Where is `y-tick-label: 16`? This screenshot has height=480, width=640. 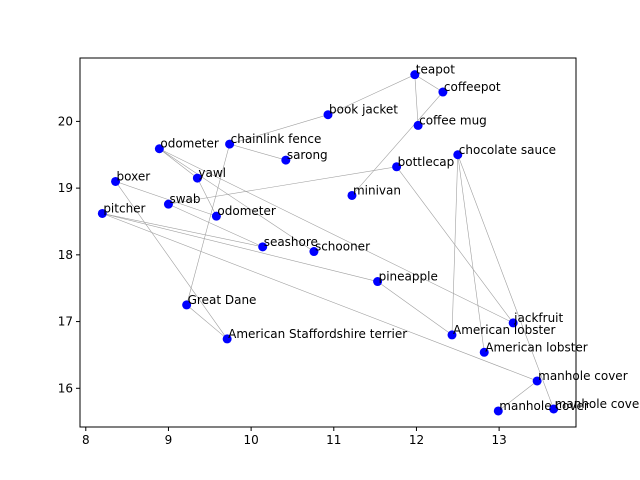 y-tick-label: 16 is located at coordinates (65, 388).